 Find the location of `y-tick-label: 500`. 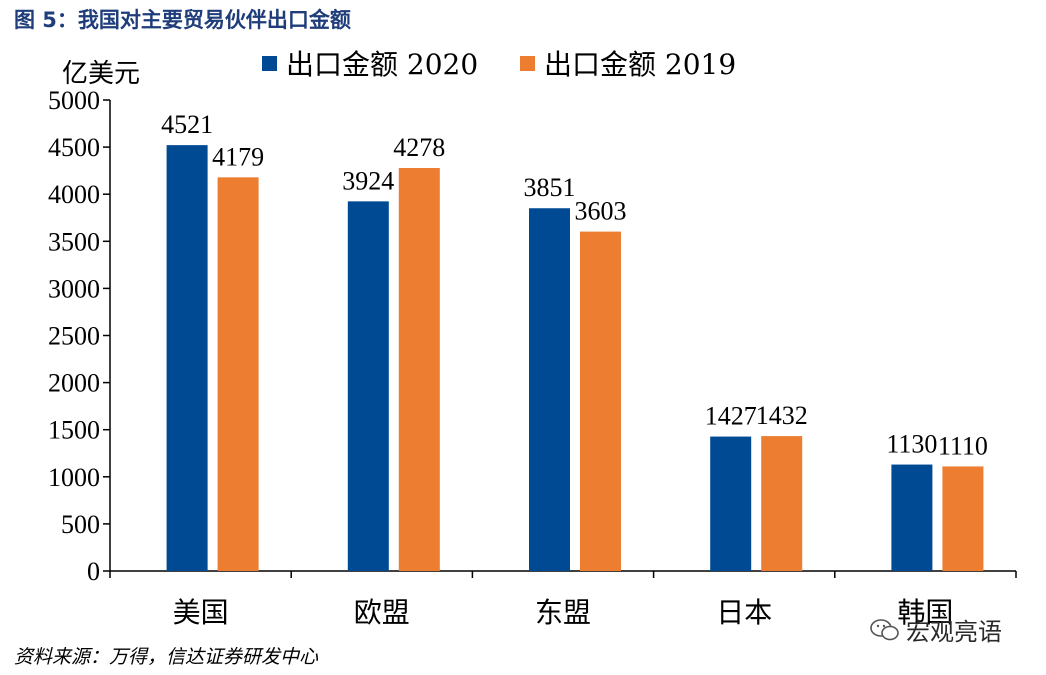

y-tick-label: 500 is located at coordinates (80, 524).